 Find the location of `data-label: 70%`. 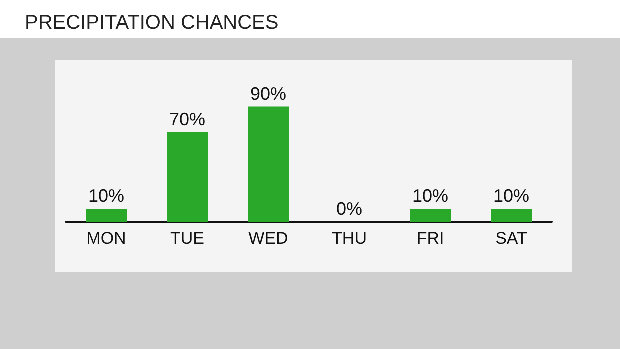

data-label: 70% is located at coordinates (187, 119).